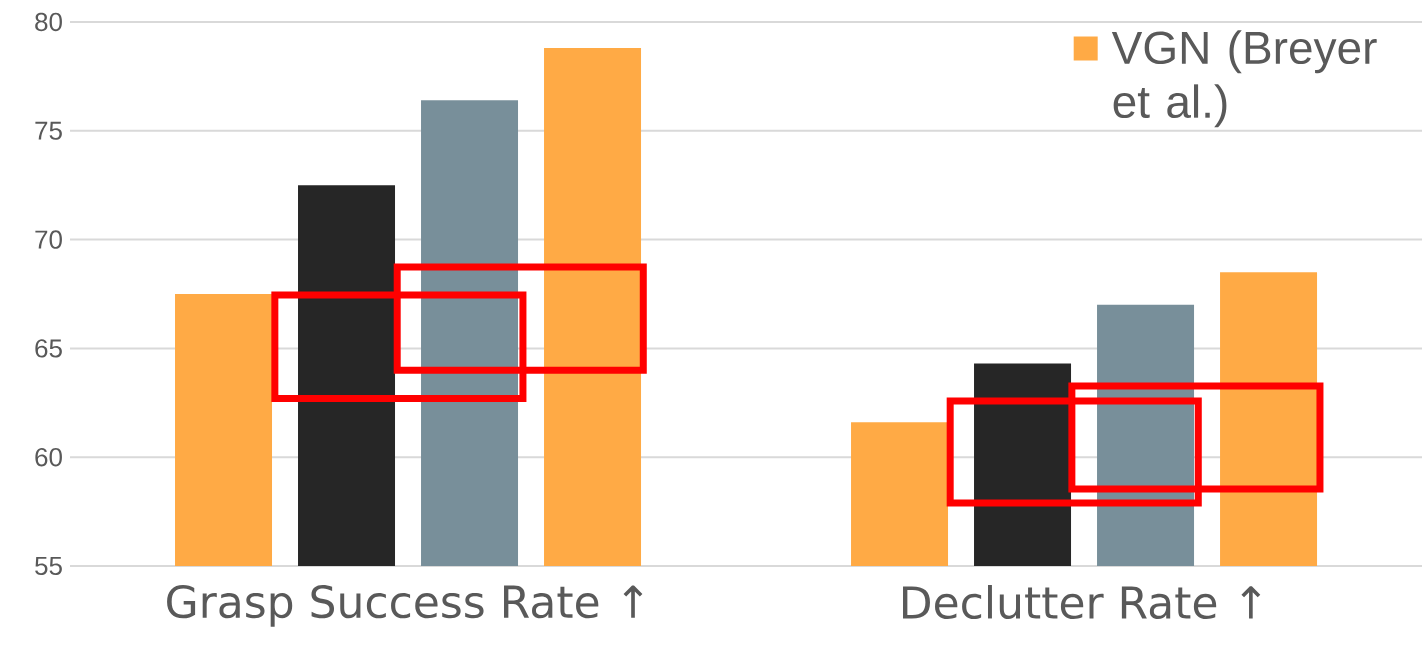 Image resolution: width=1422 pixels, height=649 pixels. Describe the element at coordinates (405, 606) in the screenshot. I see `x-tick-label: Grasp Success Rate ↑` at that location.